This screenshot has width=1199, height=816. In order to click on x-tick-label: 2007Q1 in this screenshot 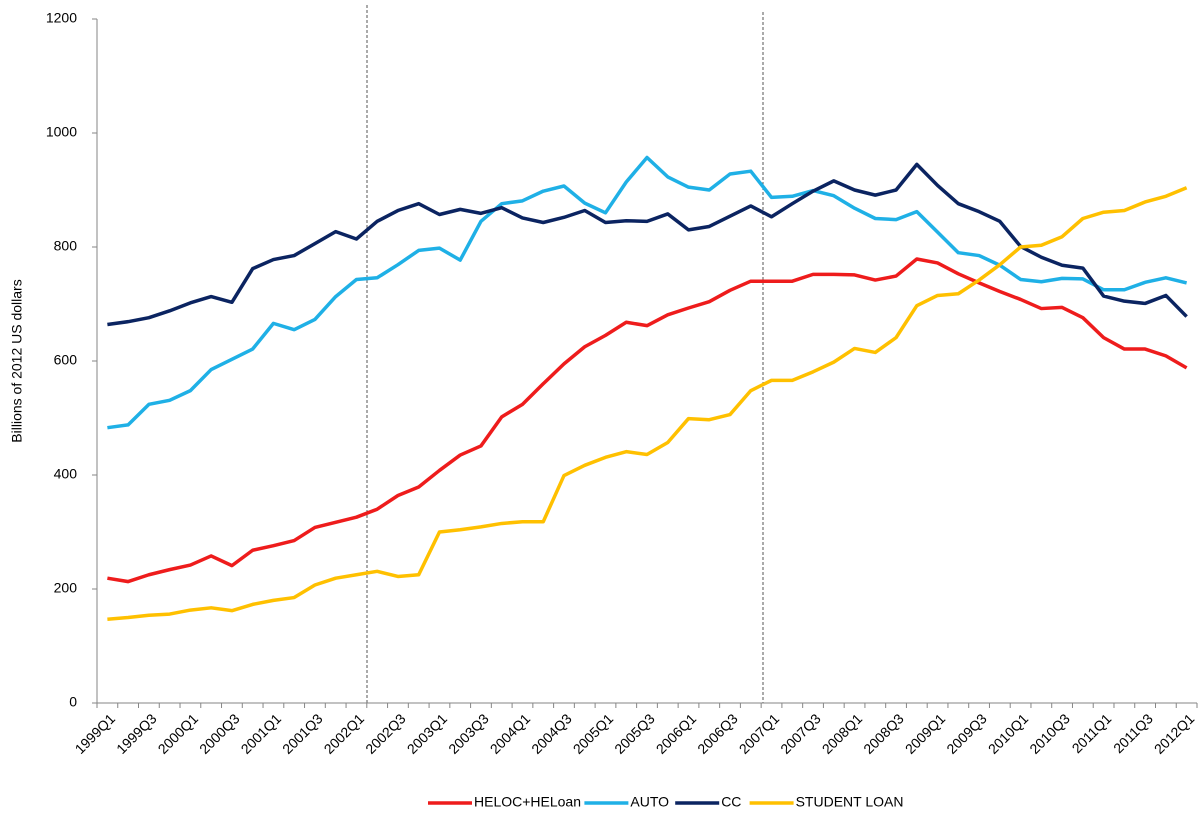, I will do `click(759, 733)`.